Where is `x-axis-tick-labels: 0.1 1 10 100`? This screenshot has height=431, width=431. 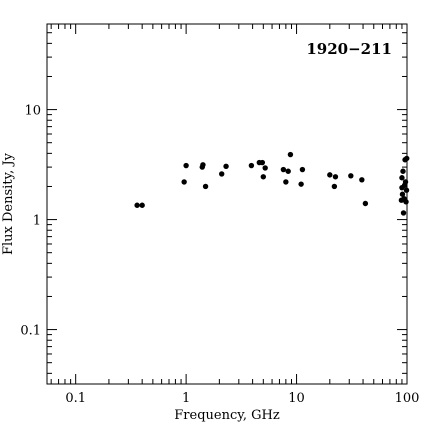 x-axis-tick-labels: 0.1 1 10 100 is located at coordinates (242, 398).